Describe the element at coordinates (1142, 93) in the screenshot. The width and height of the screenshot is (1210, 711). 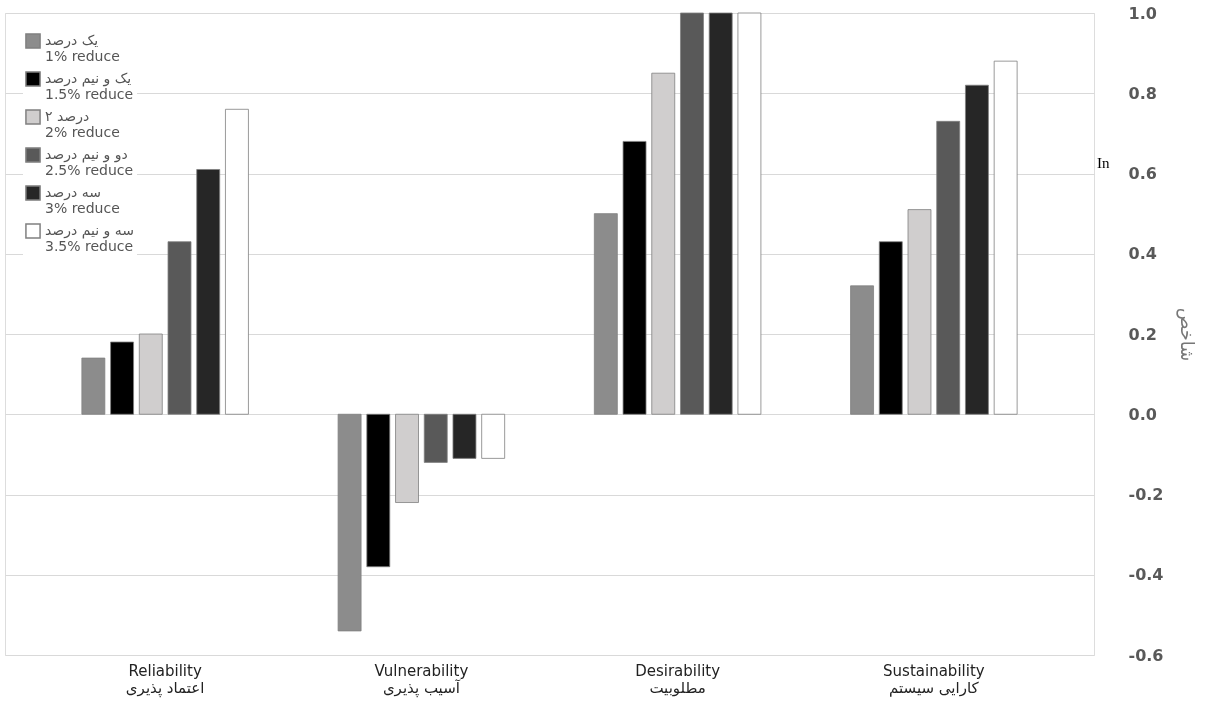
I see `y-tick-label: 0.8` at that location.